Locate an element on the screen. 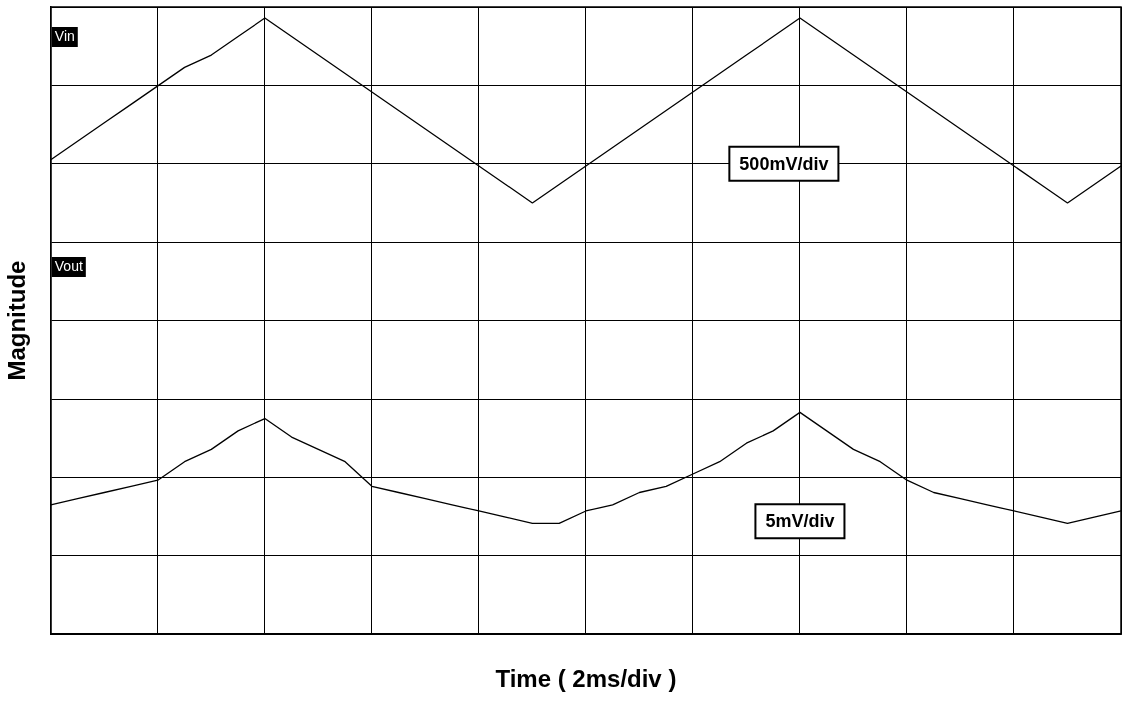 The height and width of the screenshot is (709, 1123). y-axis-title: Magnitude is located at coordinates (17, 320).